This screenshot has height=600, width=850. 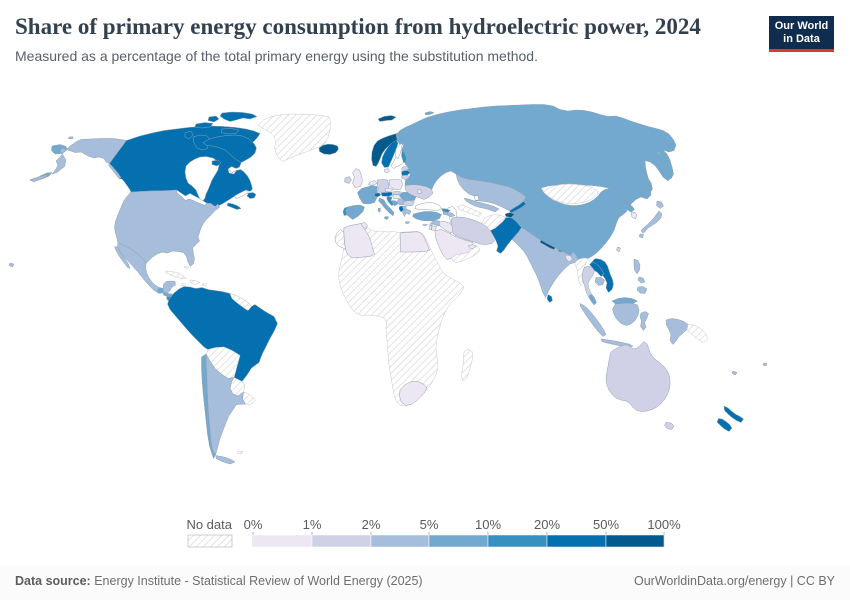 What do you see at coordinates (664, 524) in the screenshot?
I see `svg-text: 100%` at bounding box center [664, 524].